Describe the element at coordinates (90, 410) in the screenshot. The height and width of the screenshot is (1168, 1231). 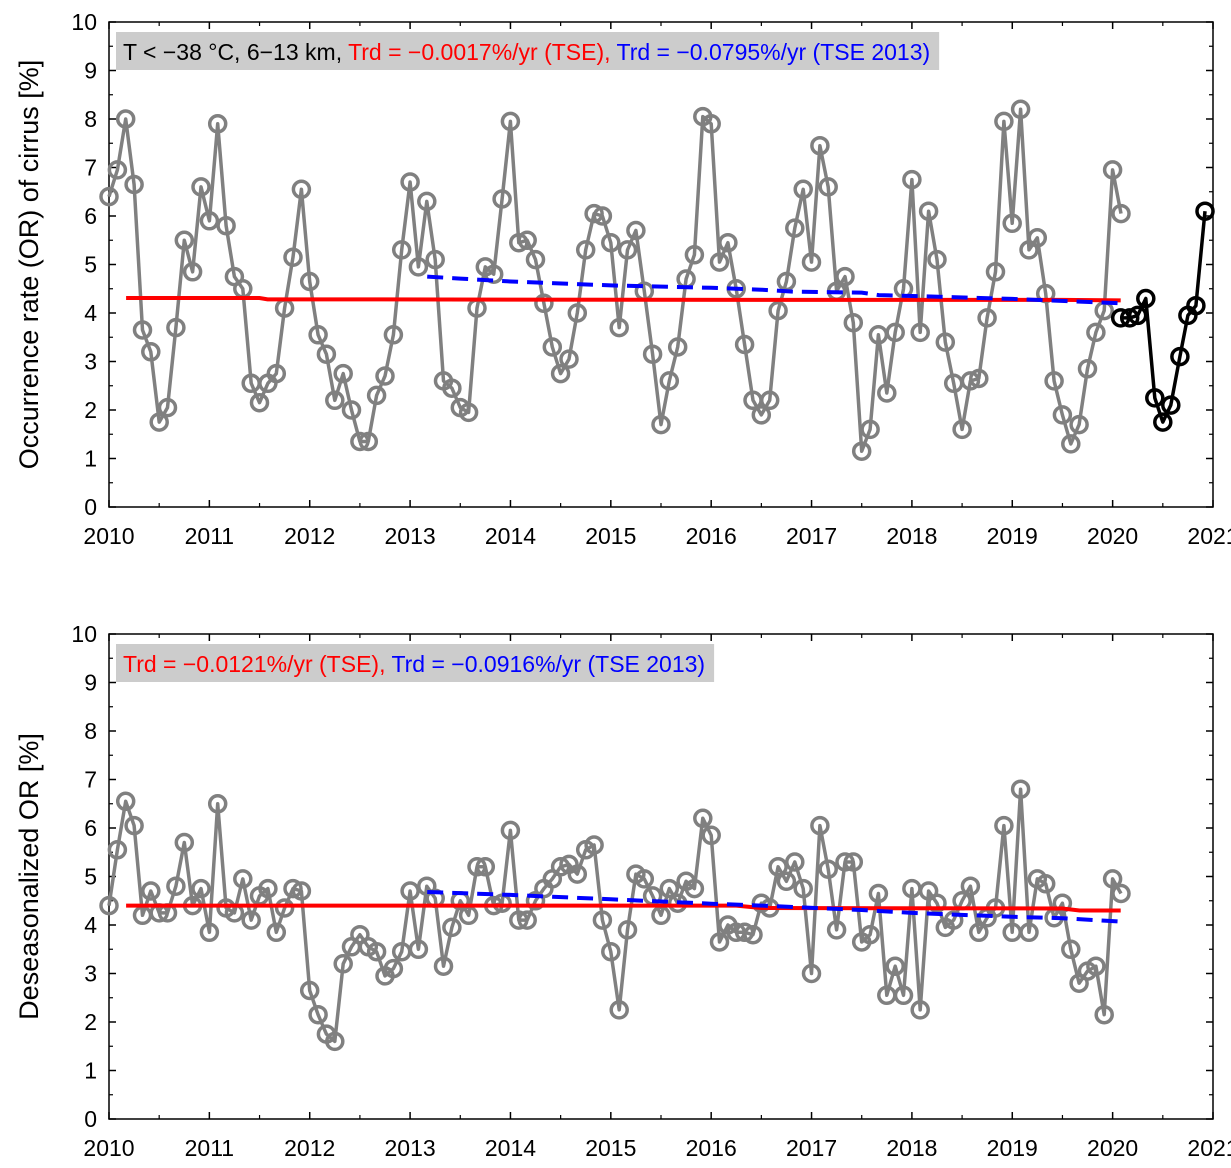
I see `y-tick-label: 2` at that location.